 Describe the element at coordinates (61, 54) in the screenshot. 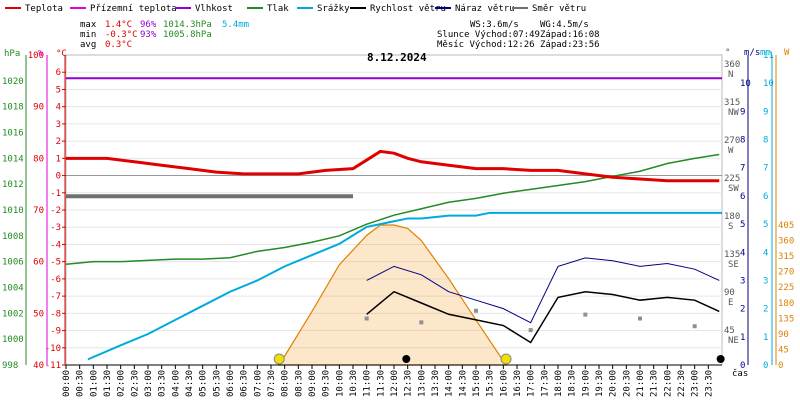

I see `temp-unit: °C` at that location.